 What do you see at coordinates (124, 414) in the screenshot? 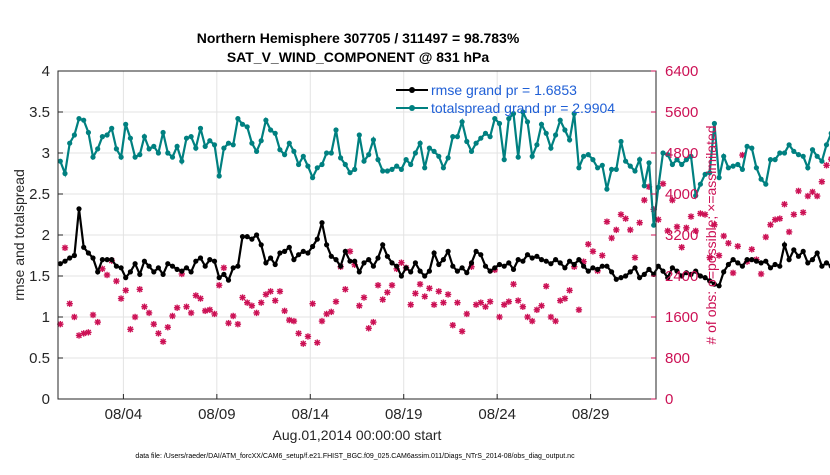
I see `x-tick-label: 08/04` at bounding box center [124, 414].